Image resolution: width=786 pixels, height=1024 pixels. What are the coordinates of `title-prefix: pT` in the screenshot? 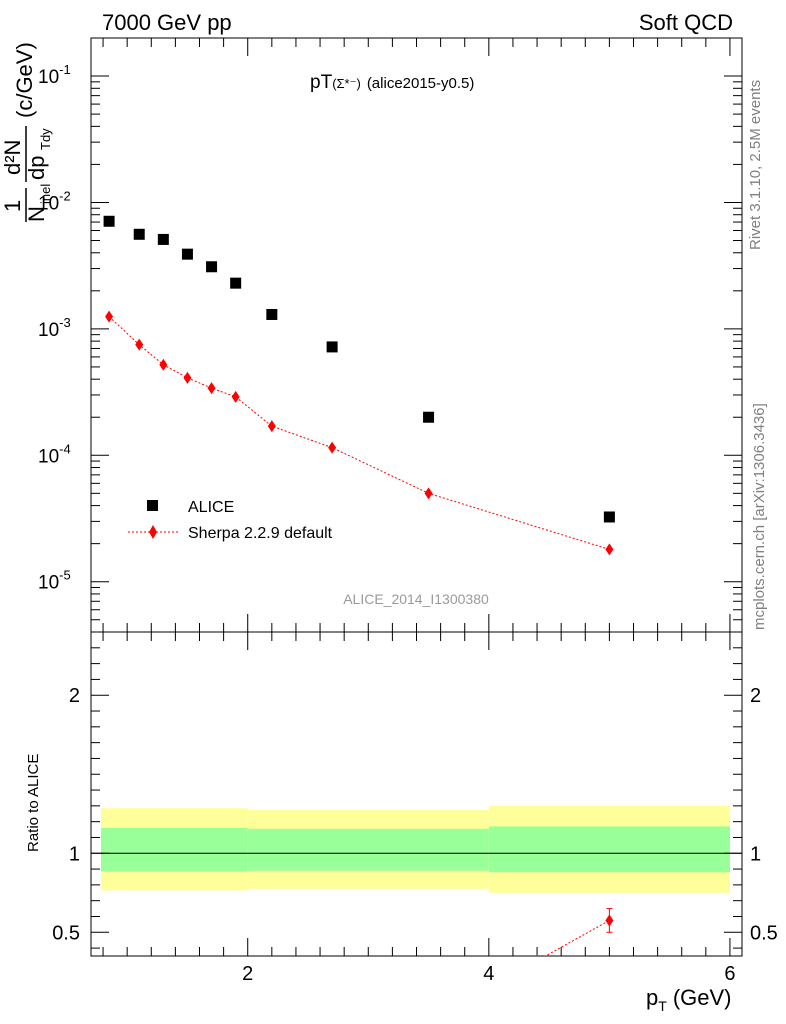 It's located at (321, 82).